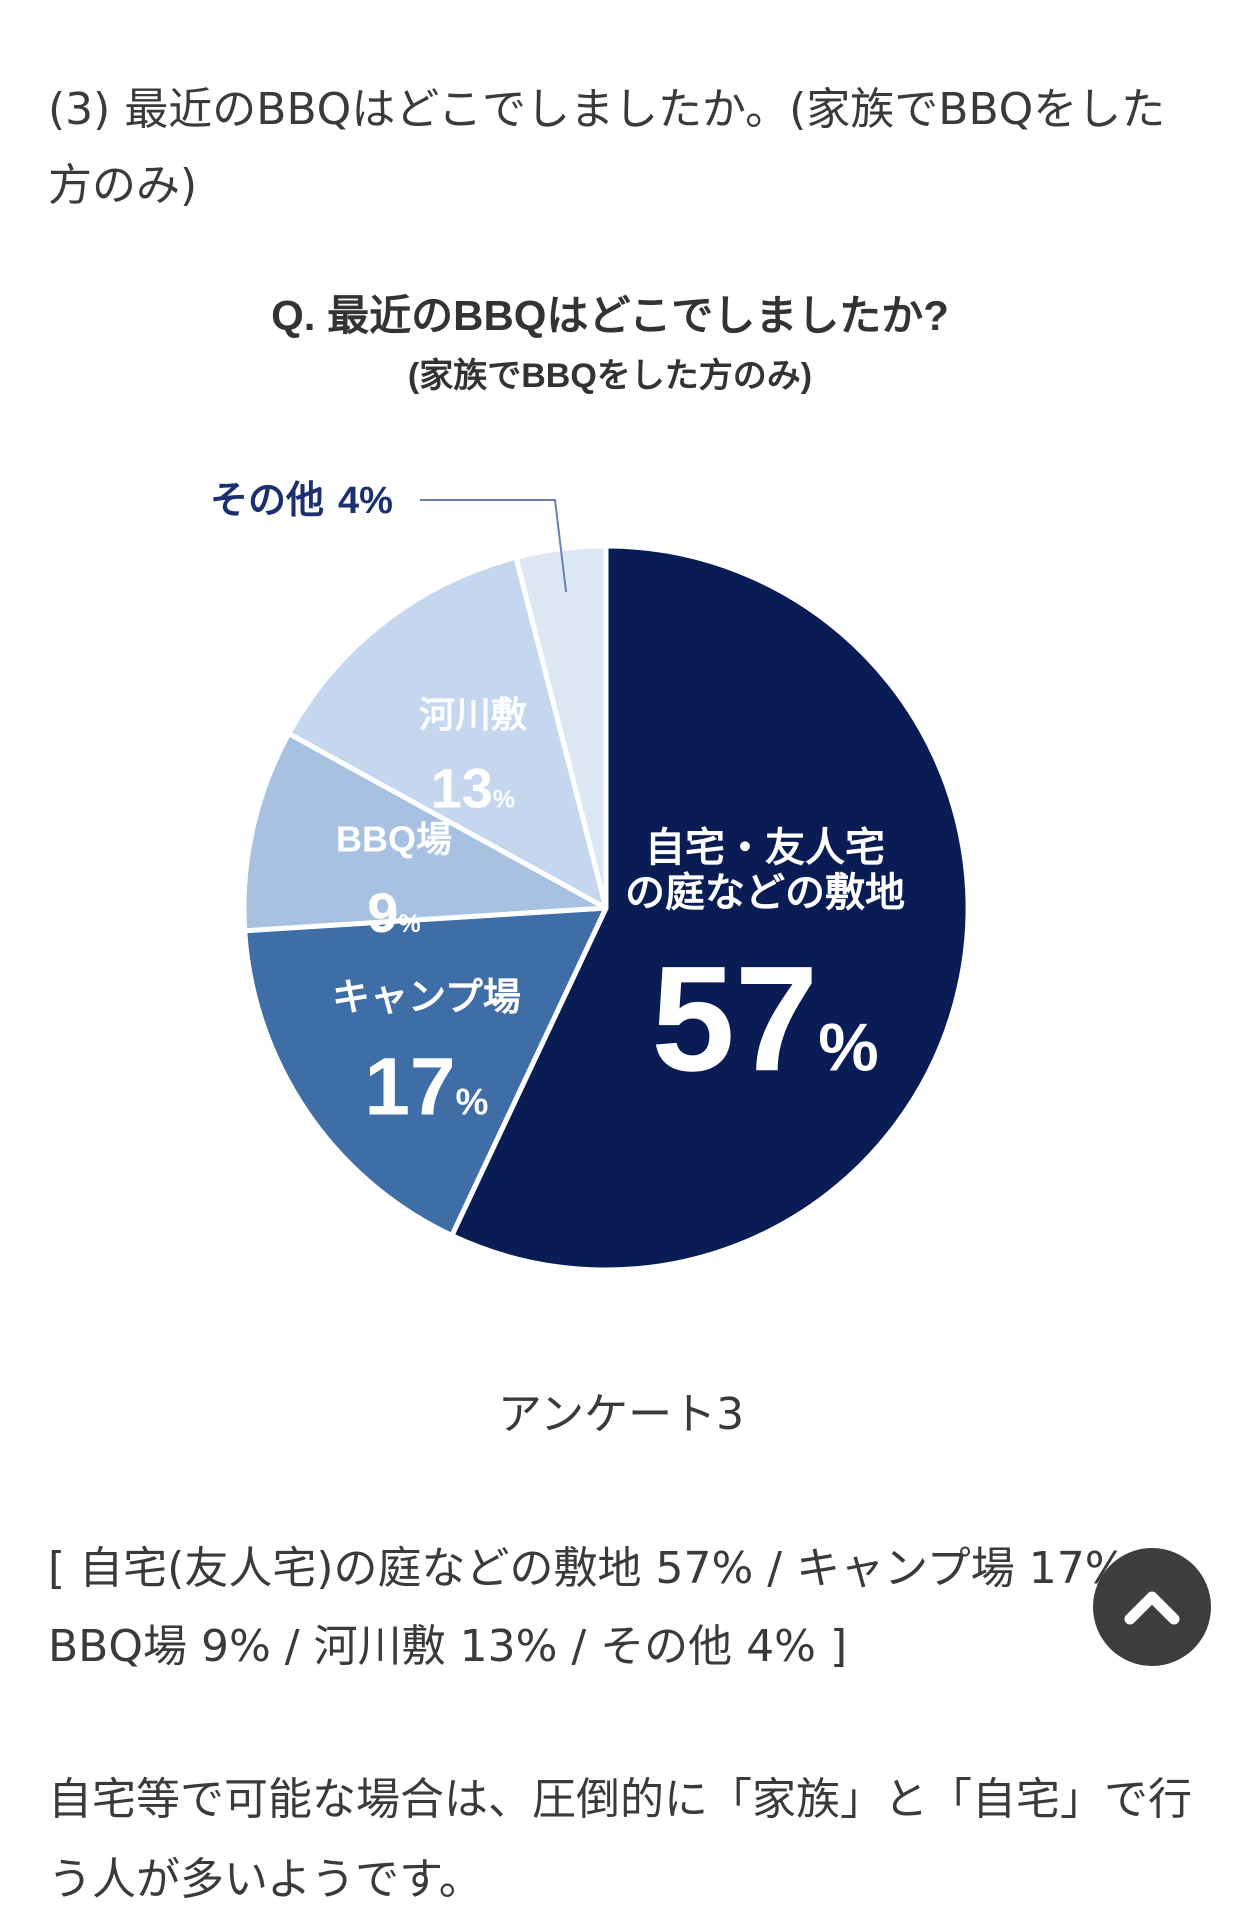  Describe the element at coordinates (473, 714) in the screenshot. I see `slice-label: 河川敷` at that location.